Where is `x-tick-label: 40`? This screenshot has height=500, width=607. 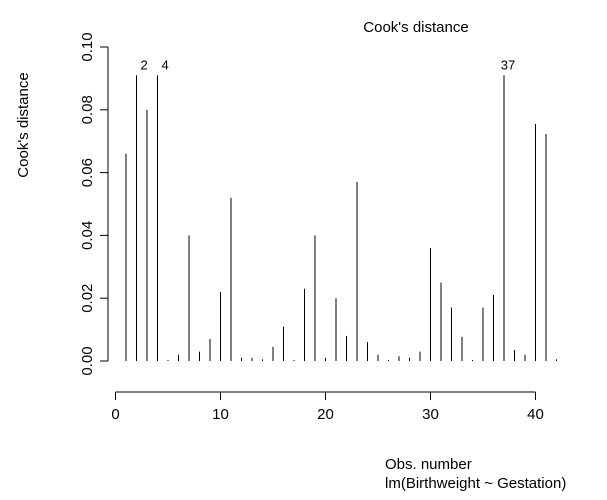
x-tick-label: 40 is located at coordinates (535, 414).